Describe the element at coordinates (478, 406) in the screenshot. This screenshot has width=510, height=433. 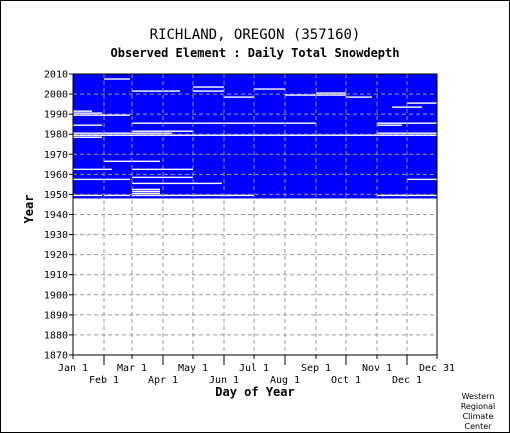
I see `credit-line: Regional` at that location.